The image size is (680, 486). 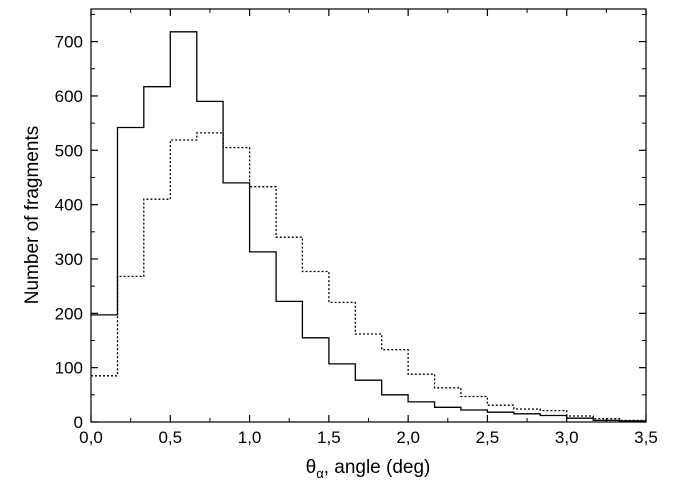 What do you see at coordinates (69, 259) in the screenshot?
I see `y-tick-label: 300` at bounding box center [69, 259].